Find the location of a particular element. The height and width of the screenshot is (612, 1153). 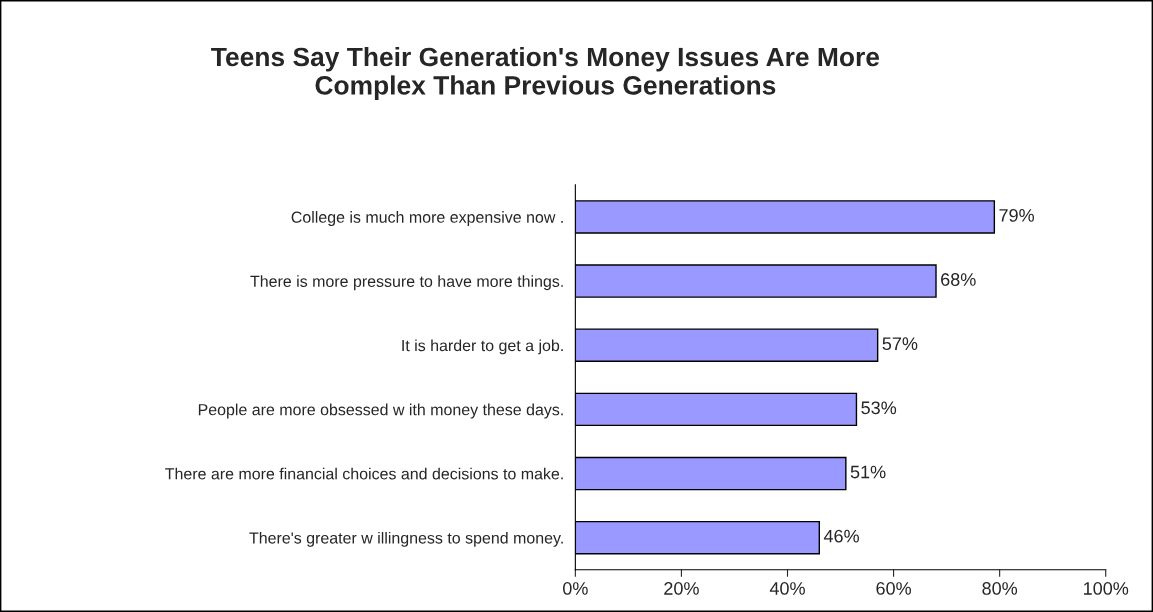

y-tick-label: It is harder to get a job. is located at coordinates (482, 347).